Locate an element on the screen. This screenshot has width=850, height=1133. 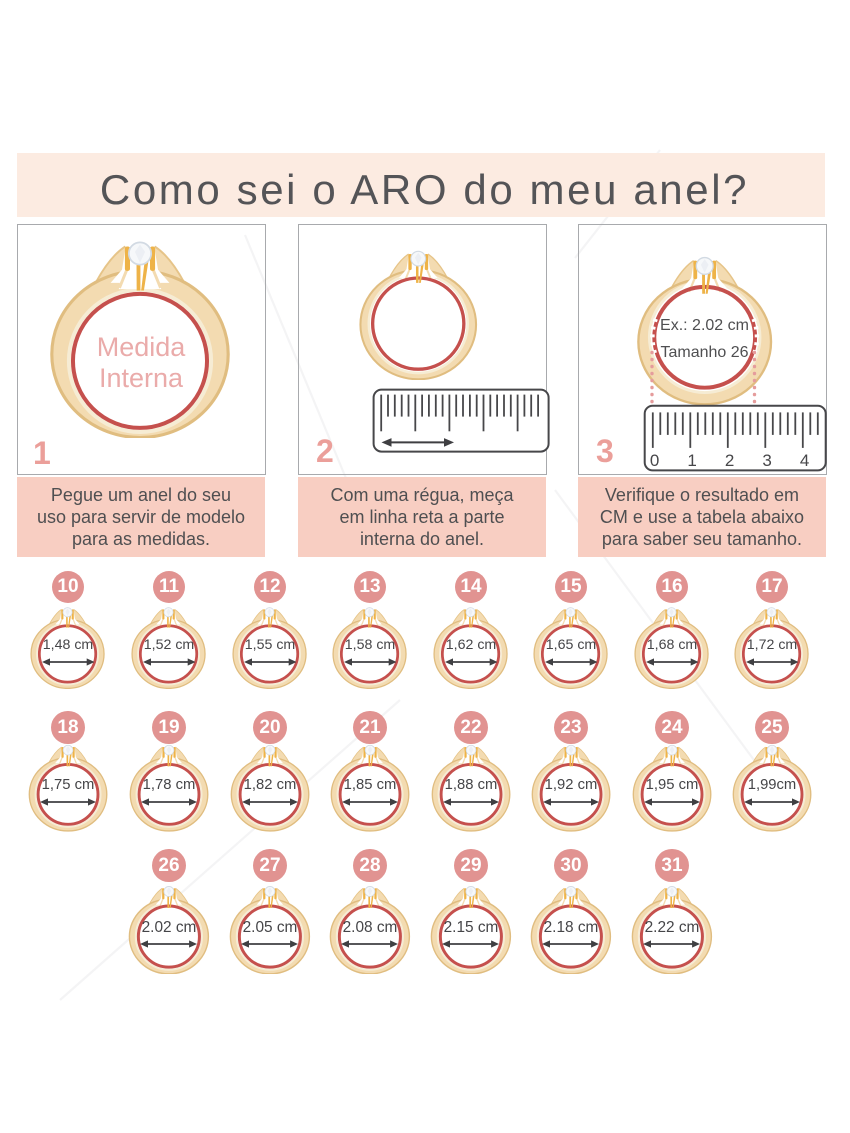
svg-text: 1 is located at coordinates (691, 460).